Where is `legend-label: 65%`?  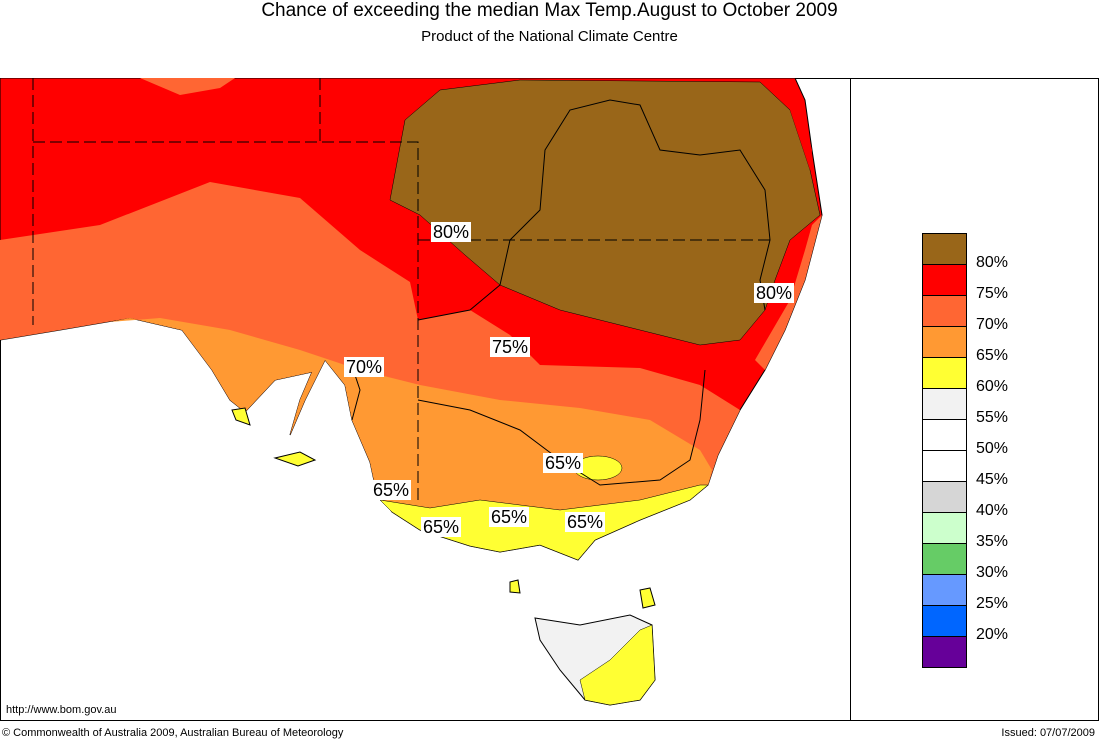
legend-label: 65% is located at coordinates (992, 355).